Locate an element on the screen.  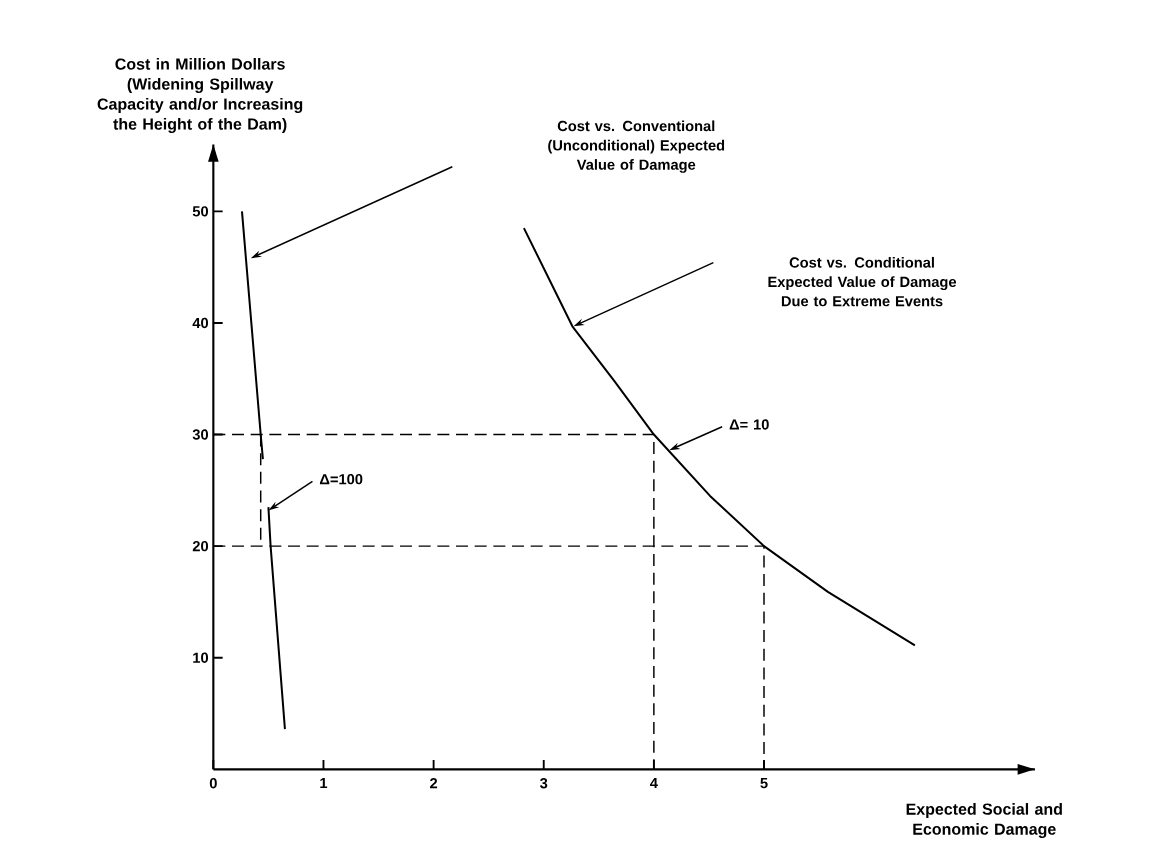
annotation: Cost vs. Conditional Expected Value of Damage Due to Extreme Events is located at coordinates (862, 281).